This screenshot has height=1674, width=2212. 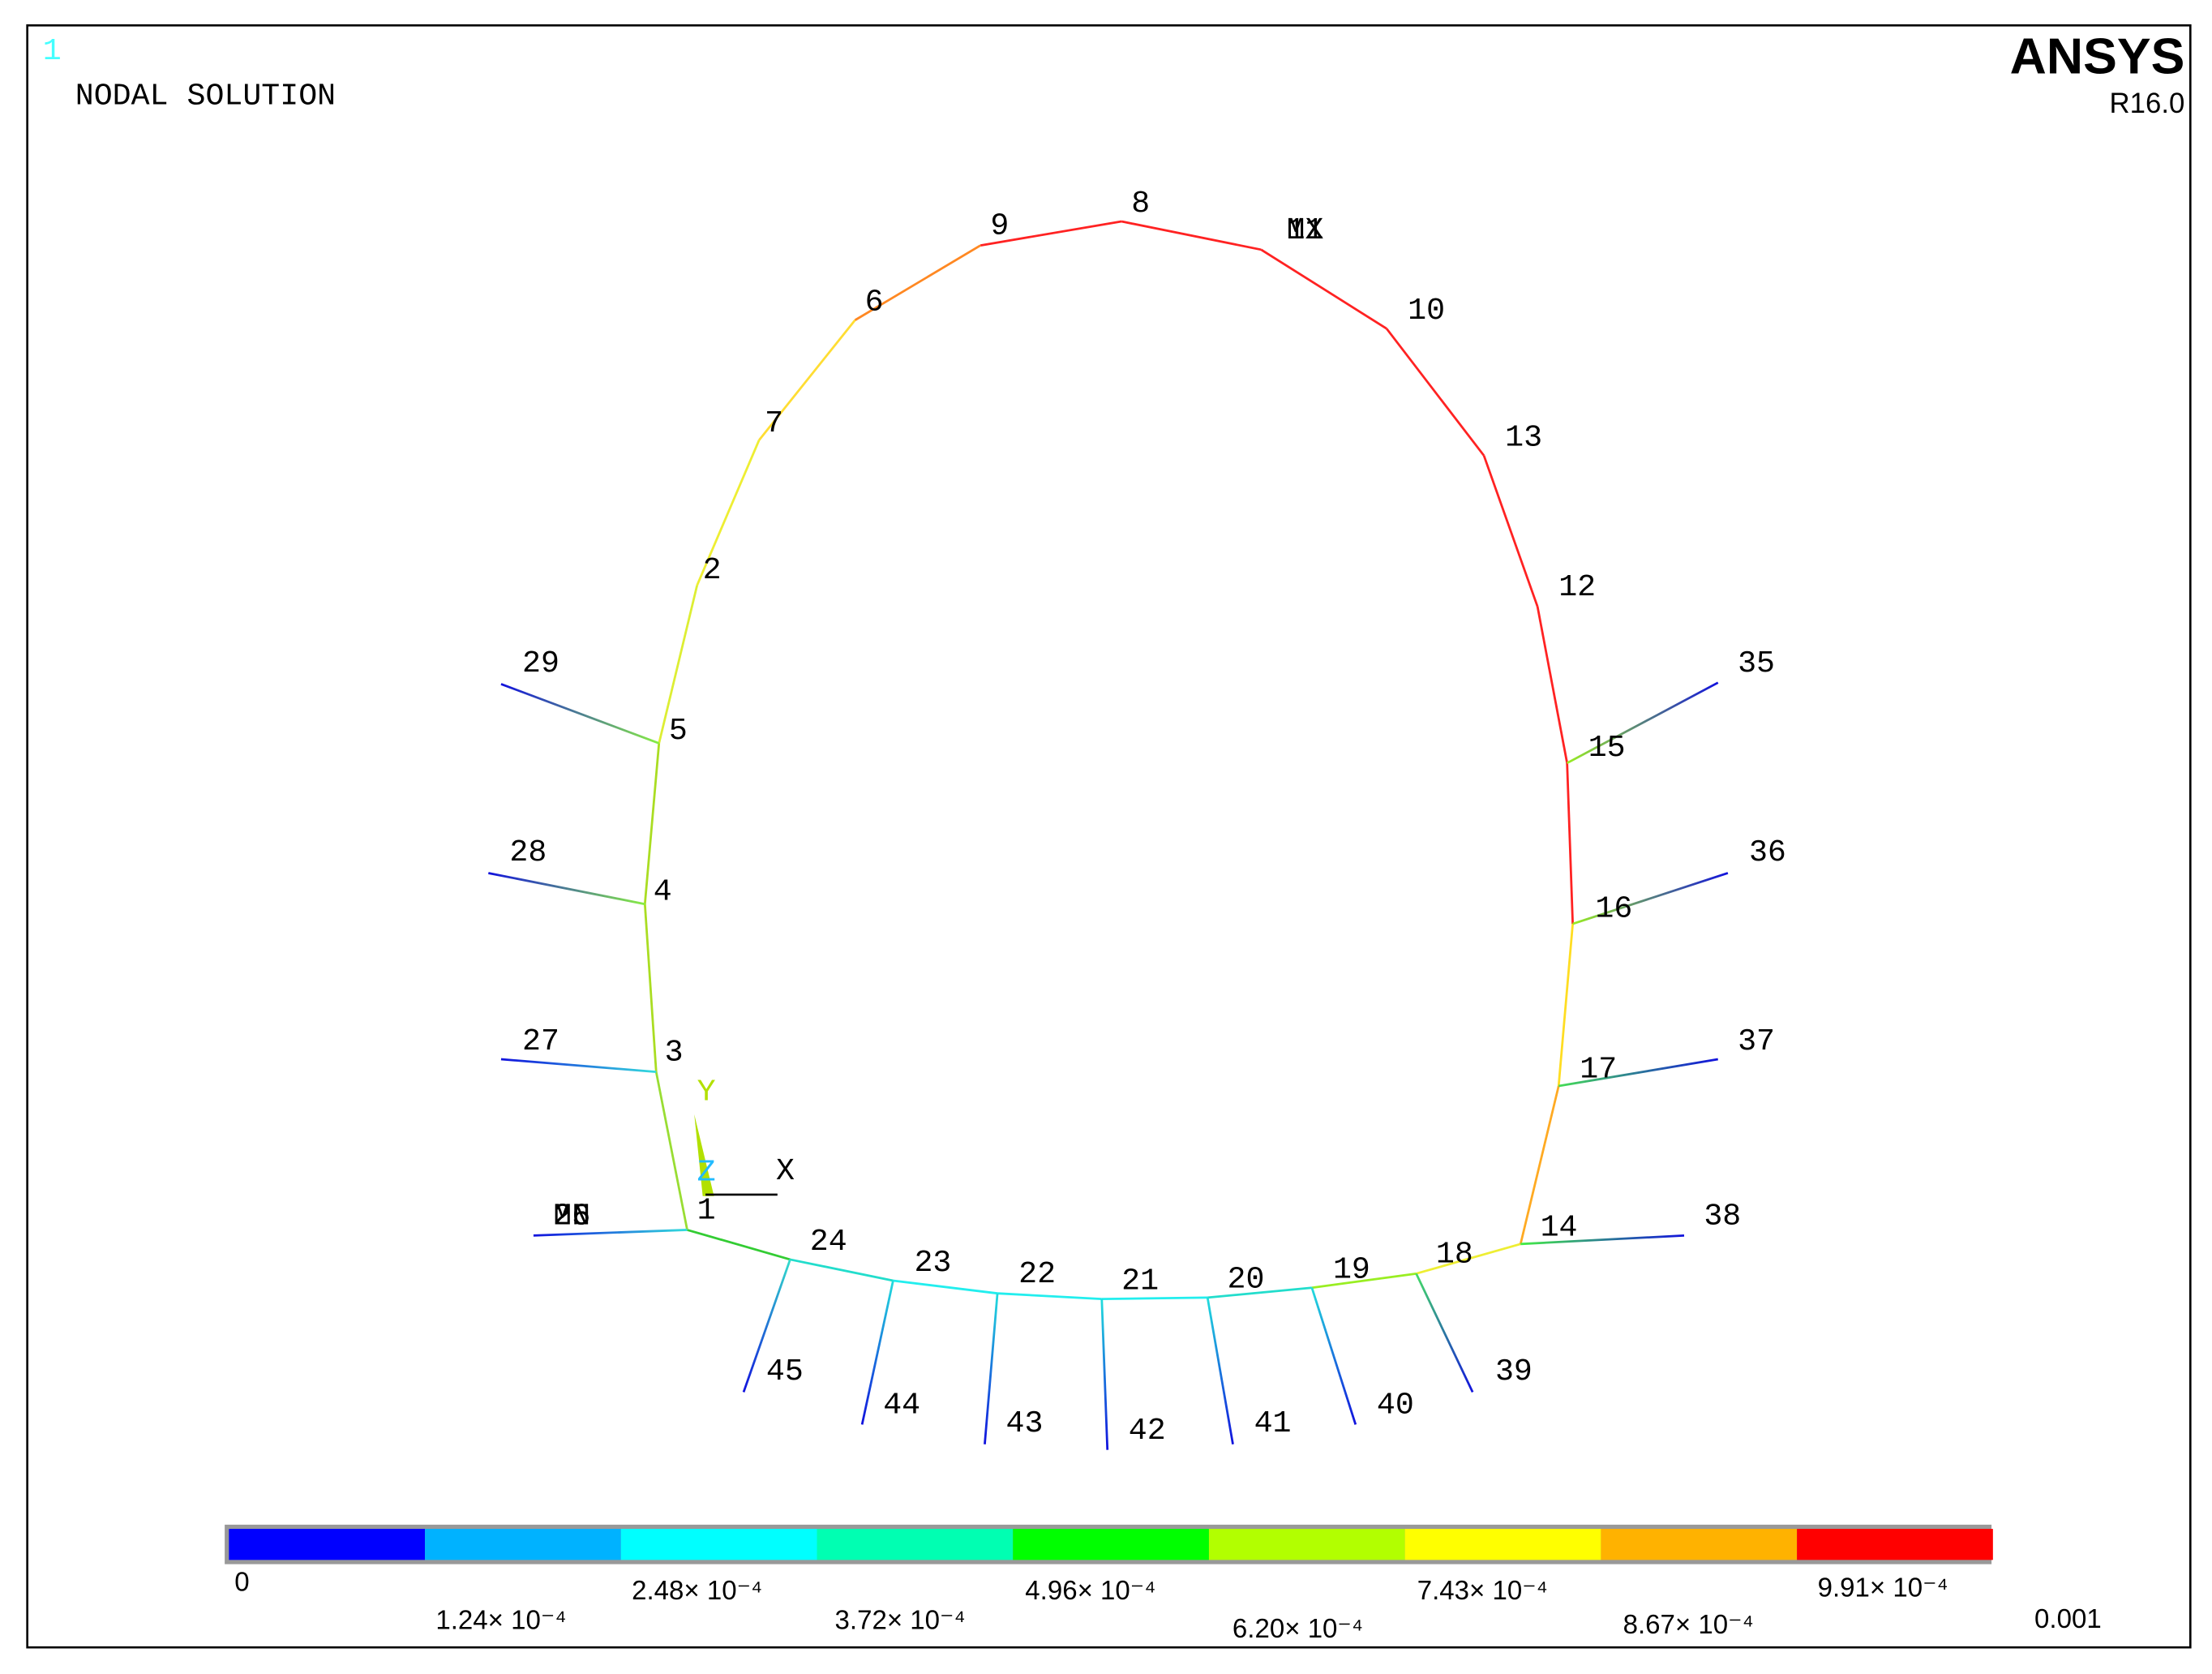 I want to click on node-label: 16, so click(x=1613, y=908).